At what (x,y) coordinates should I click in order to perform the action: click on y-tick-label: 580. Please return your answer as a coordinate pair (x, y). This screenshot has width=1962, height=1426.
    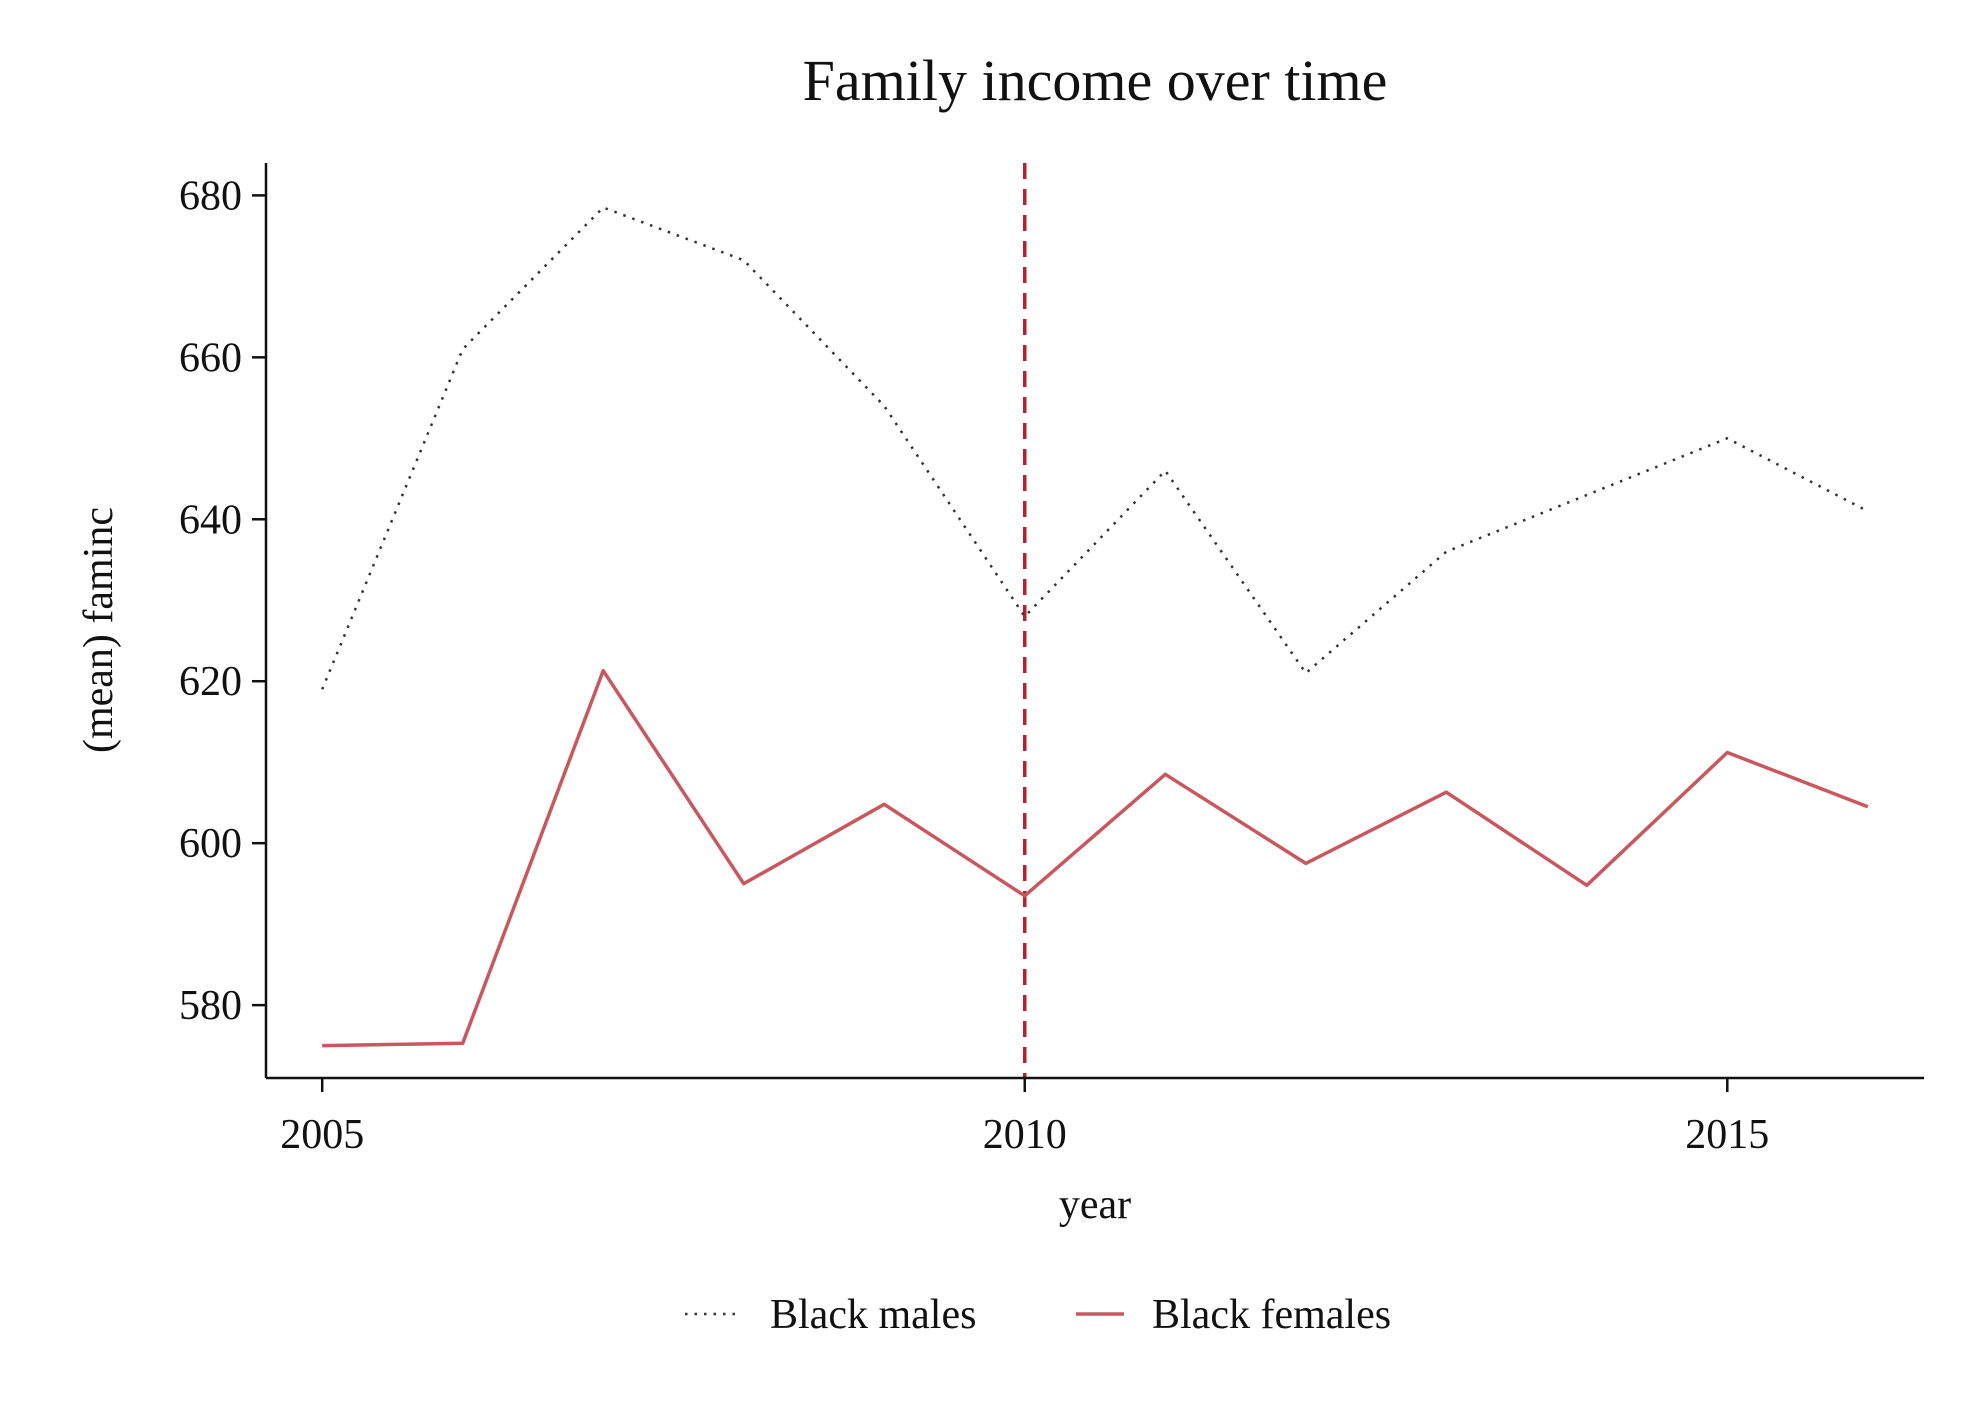
    Looking at the image, I should click on (210, 1006).